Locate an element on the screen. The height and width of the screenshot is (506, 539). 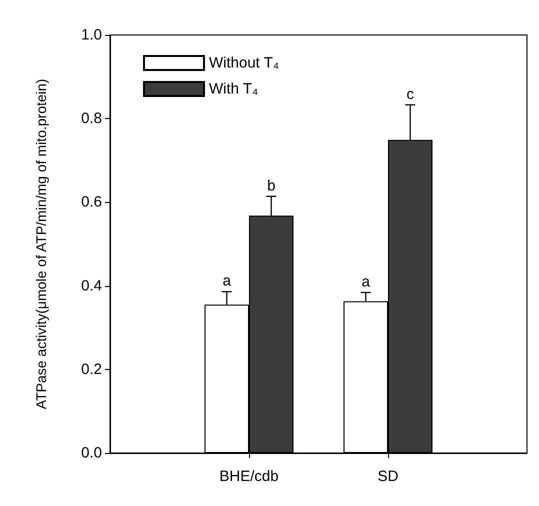
y-tick-label: 0.8 is located at coordinates (91, 119).